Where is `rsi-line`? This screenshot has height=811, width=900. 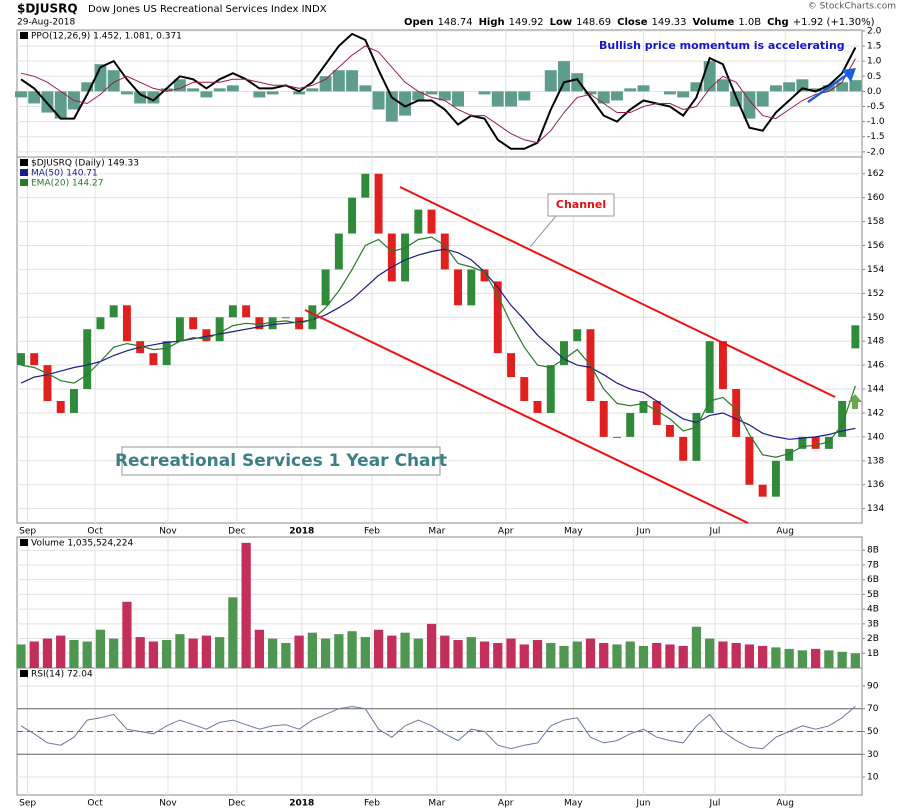
rsi-line is located at coordinates (438, 727).